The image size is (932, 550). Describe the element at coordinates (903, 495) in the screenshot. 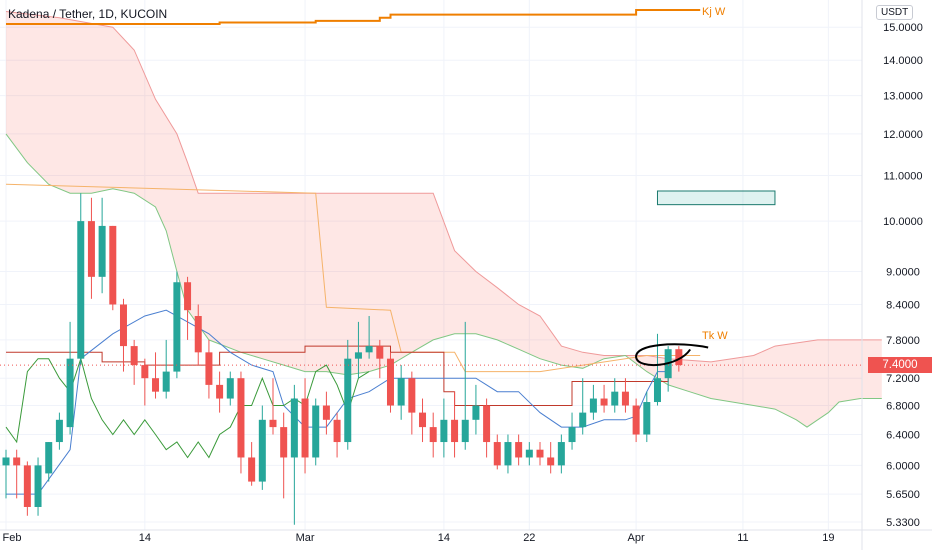

I see `y-tick-label: 5.6500` at that location.